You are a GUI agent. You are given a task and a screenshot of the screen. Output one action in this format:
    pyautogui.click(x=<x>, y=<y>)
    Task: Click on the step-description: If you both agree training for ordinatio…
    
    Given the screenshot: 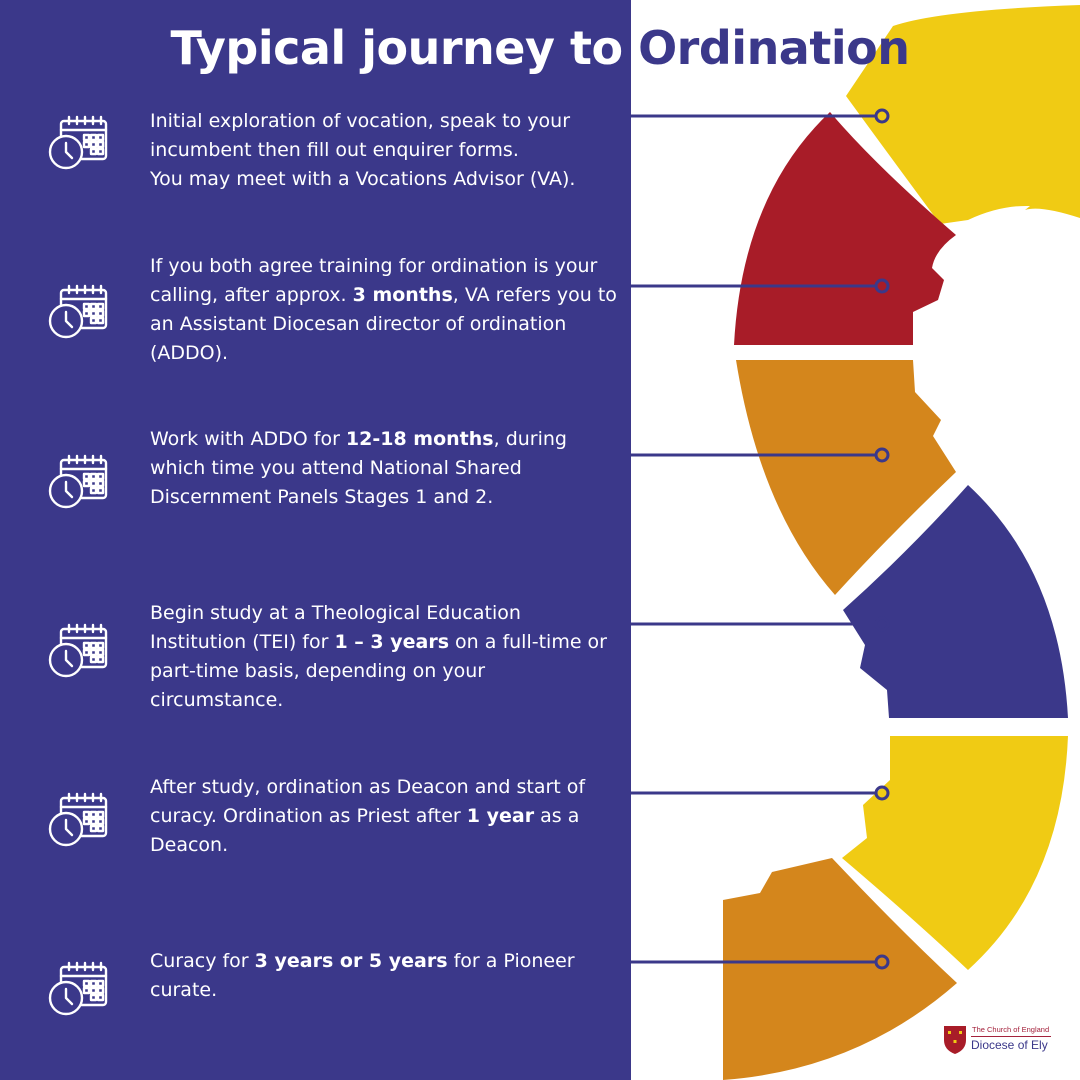 What is the action you would take?
    pyautogui.click(x=385, y=310)
    